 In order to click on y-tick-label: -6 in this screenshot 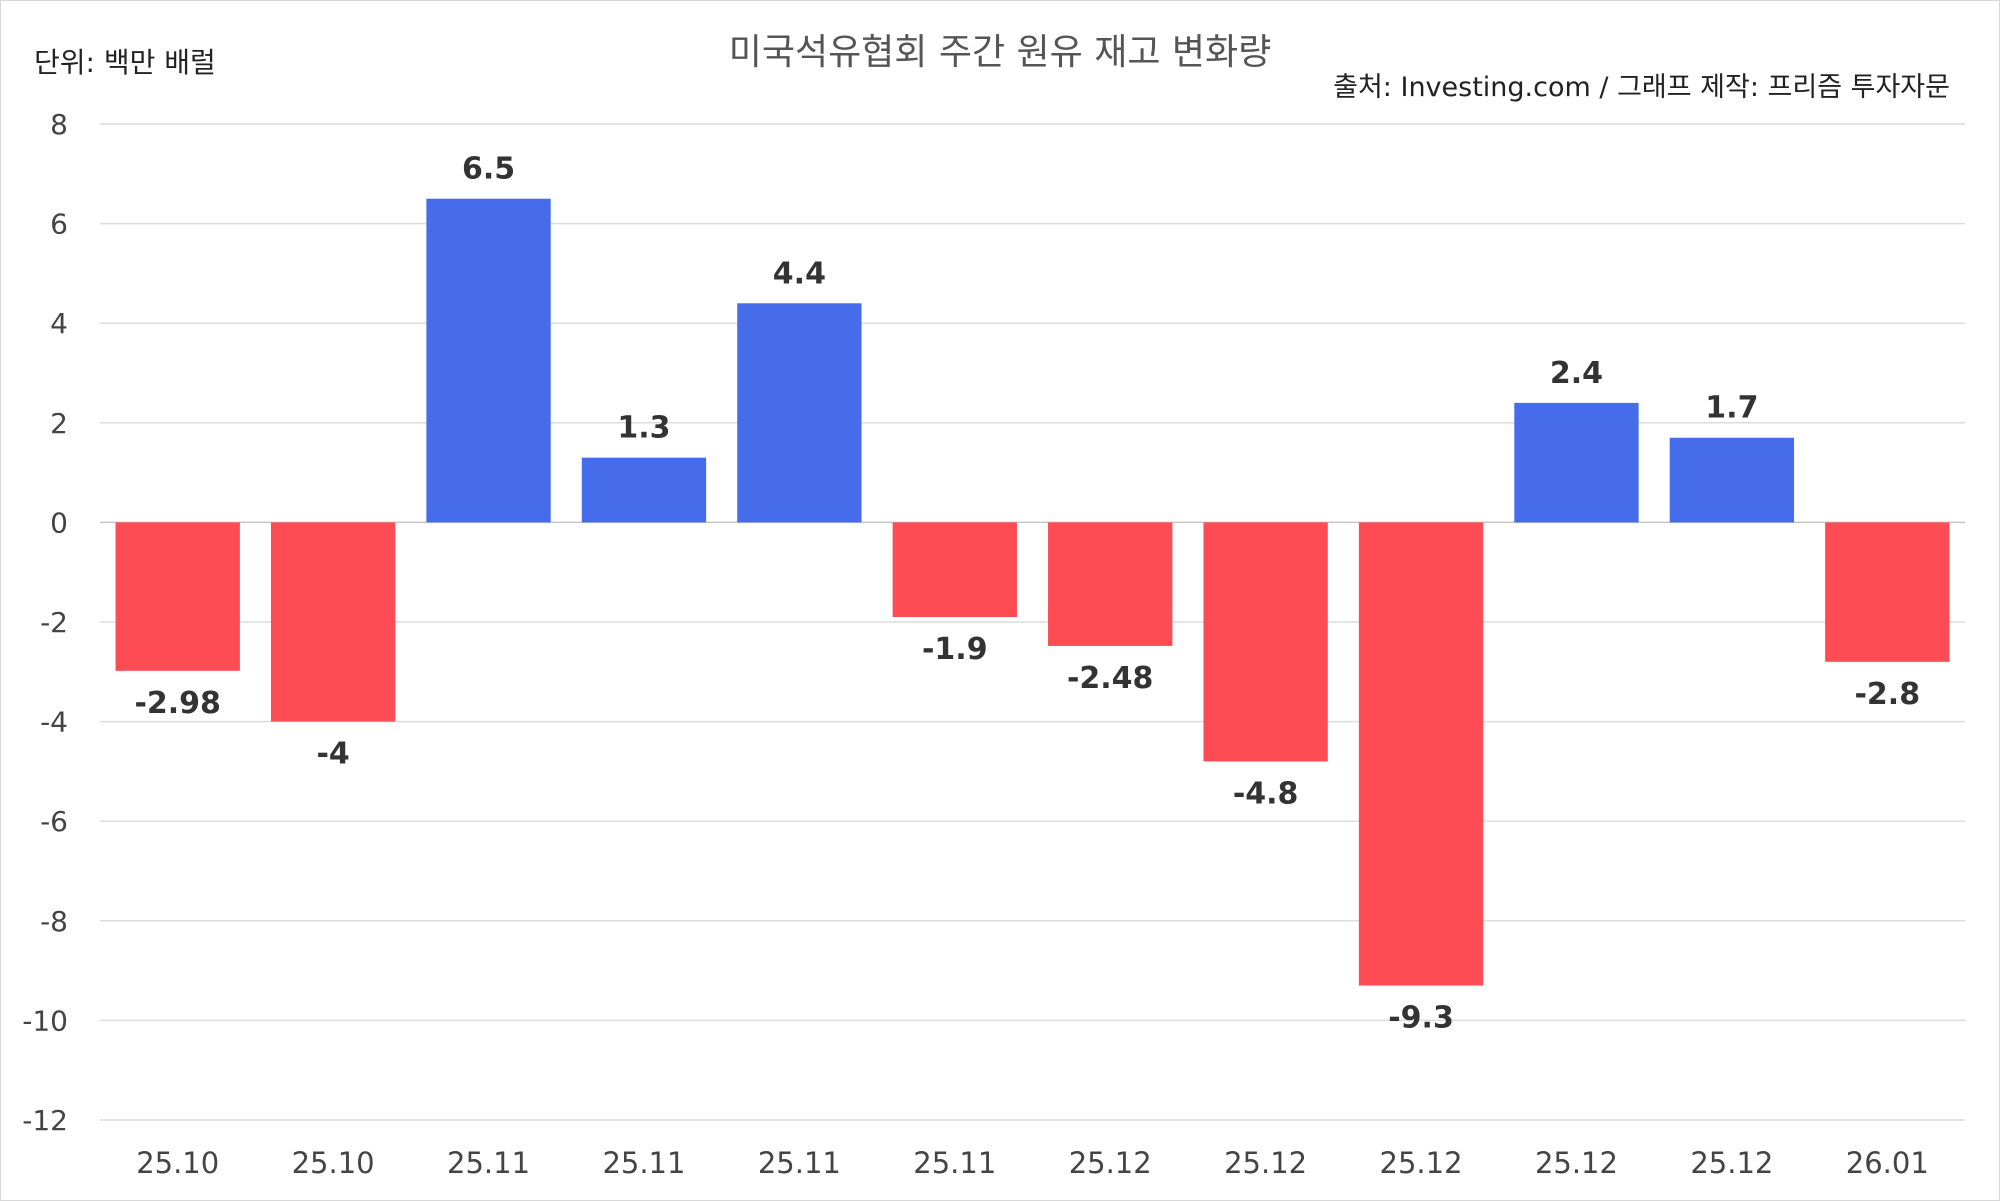, I will do `click(54, 821)`.